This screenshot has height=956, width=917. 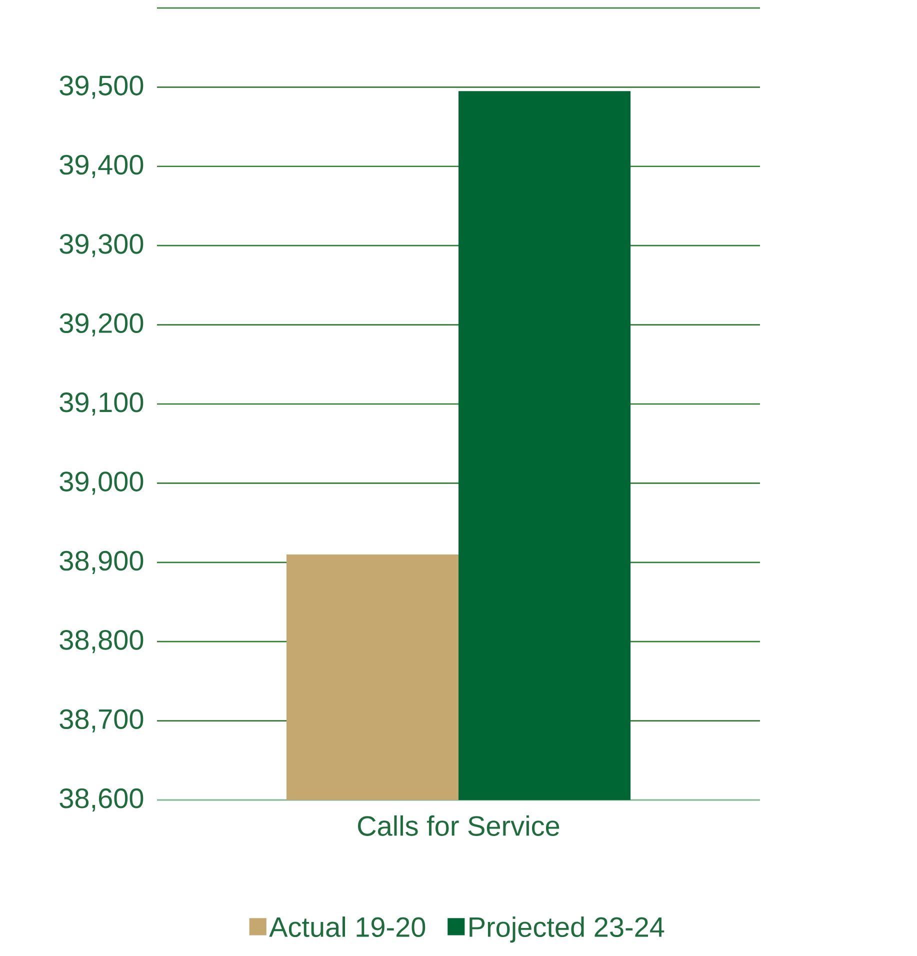 I want to click on y-tick-label: 38,800, so click(x=102, y=642).